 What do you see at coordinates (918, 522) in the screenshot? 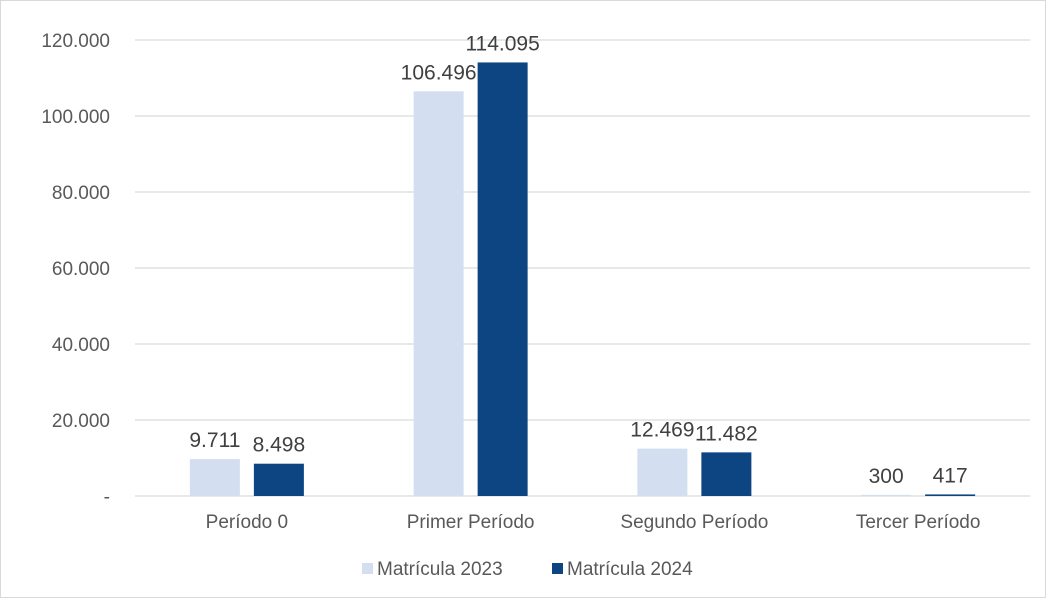
I see `x-tick-label: Tercer Período` at bounding box center [918, 522].